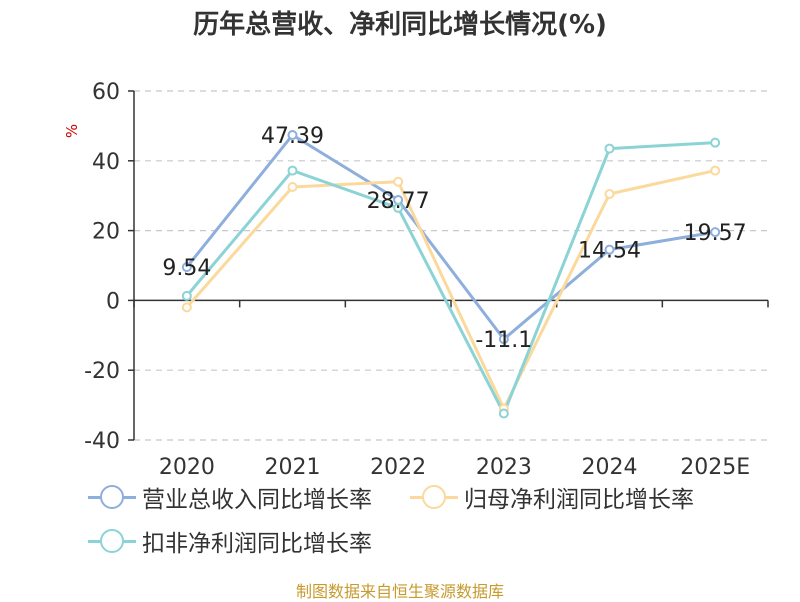  Describe the element at coordinates (106, 92) in the screenshot. I see `y-tick-label: 60` at that location.